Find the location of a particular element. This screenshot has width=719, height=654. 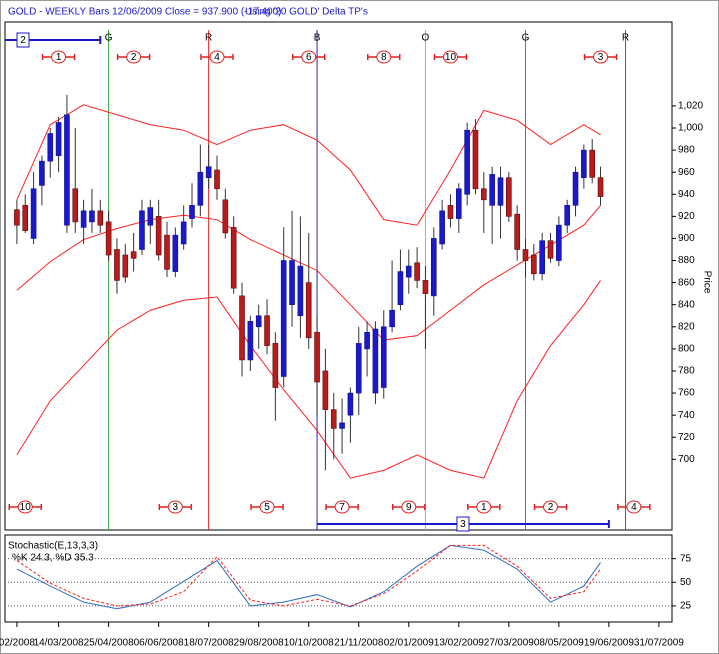

count-marker: 4 is located at coordinates (217, 57).